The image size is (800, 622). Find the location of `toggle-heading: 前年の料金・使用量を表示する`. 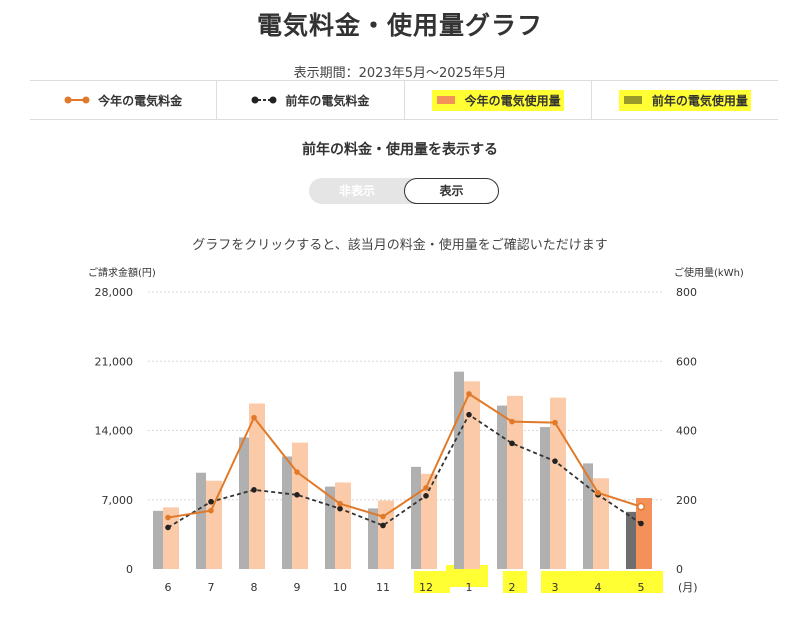

toggle-heading: 前年の料金・使用量を表示する is located at coordinates (400, 150).